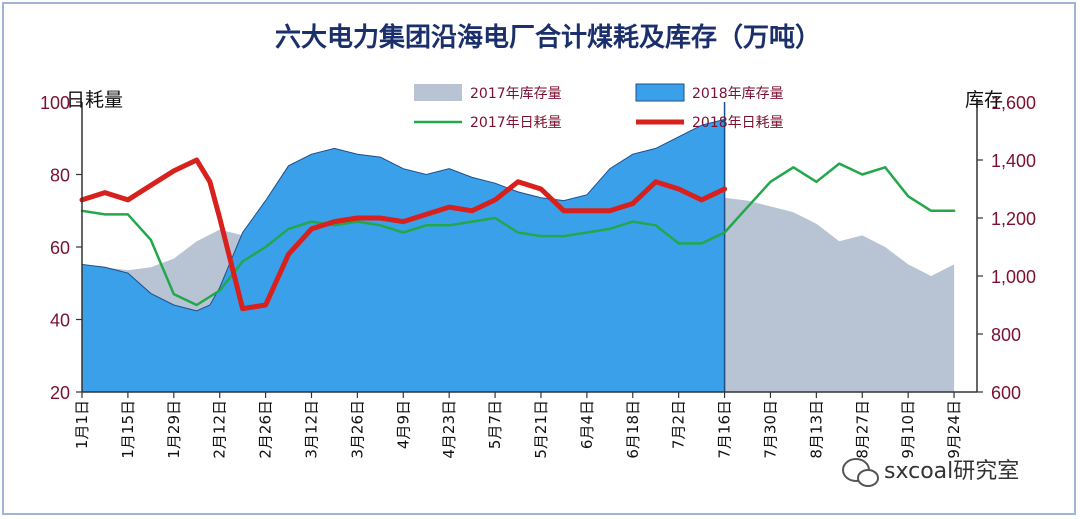 The width and height of the screenshot is (1080, 519). What do you see at coordinates (1013, 277) in the screenshot?
I see `right-tick-label: 1,000` at bounding box center [1013, 277].